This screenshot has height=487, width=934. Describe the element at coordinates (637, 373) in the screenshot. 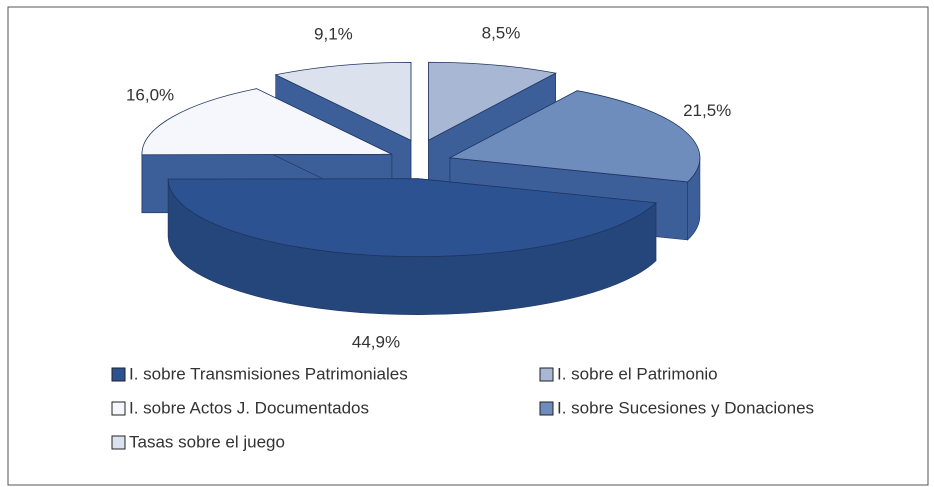

I see `legend-label: I. sobre el Patrimonio` at that location.